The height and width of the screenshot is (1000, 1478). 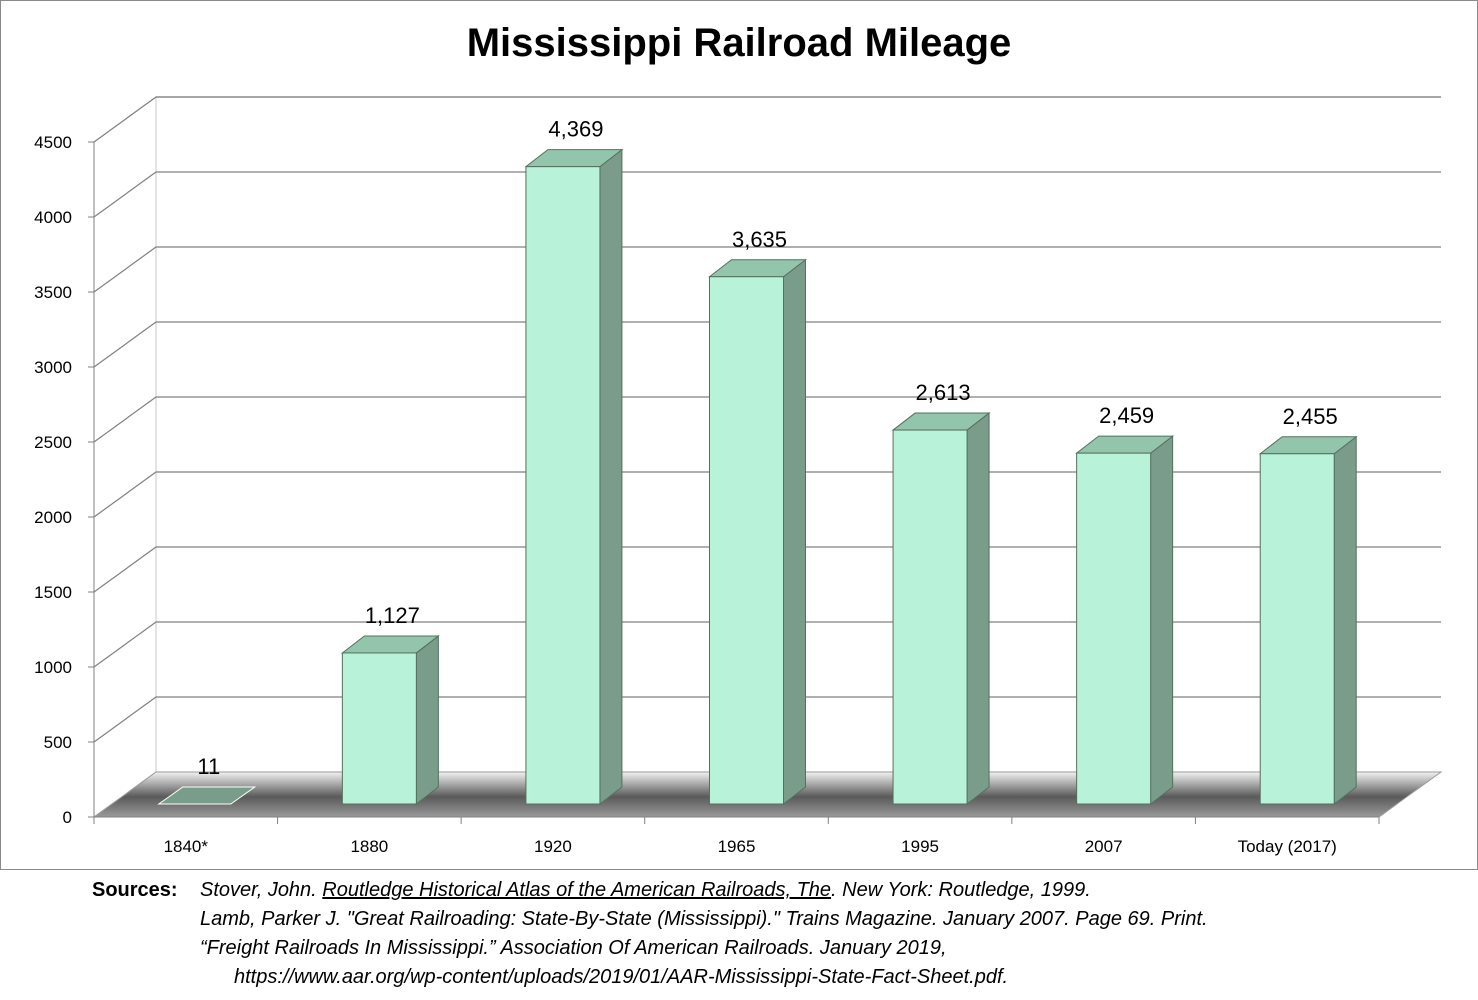 I want to click on y-tick-label: 3500, so click(x=53, y=292).